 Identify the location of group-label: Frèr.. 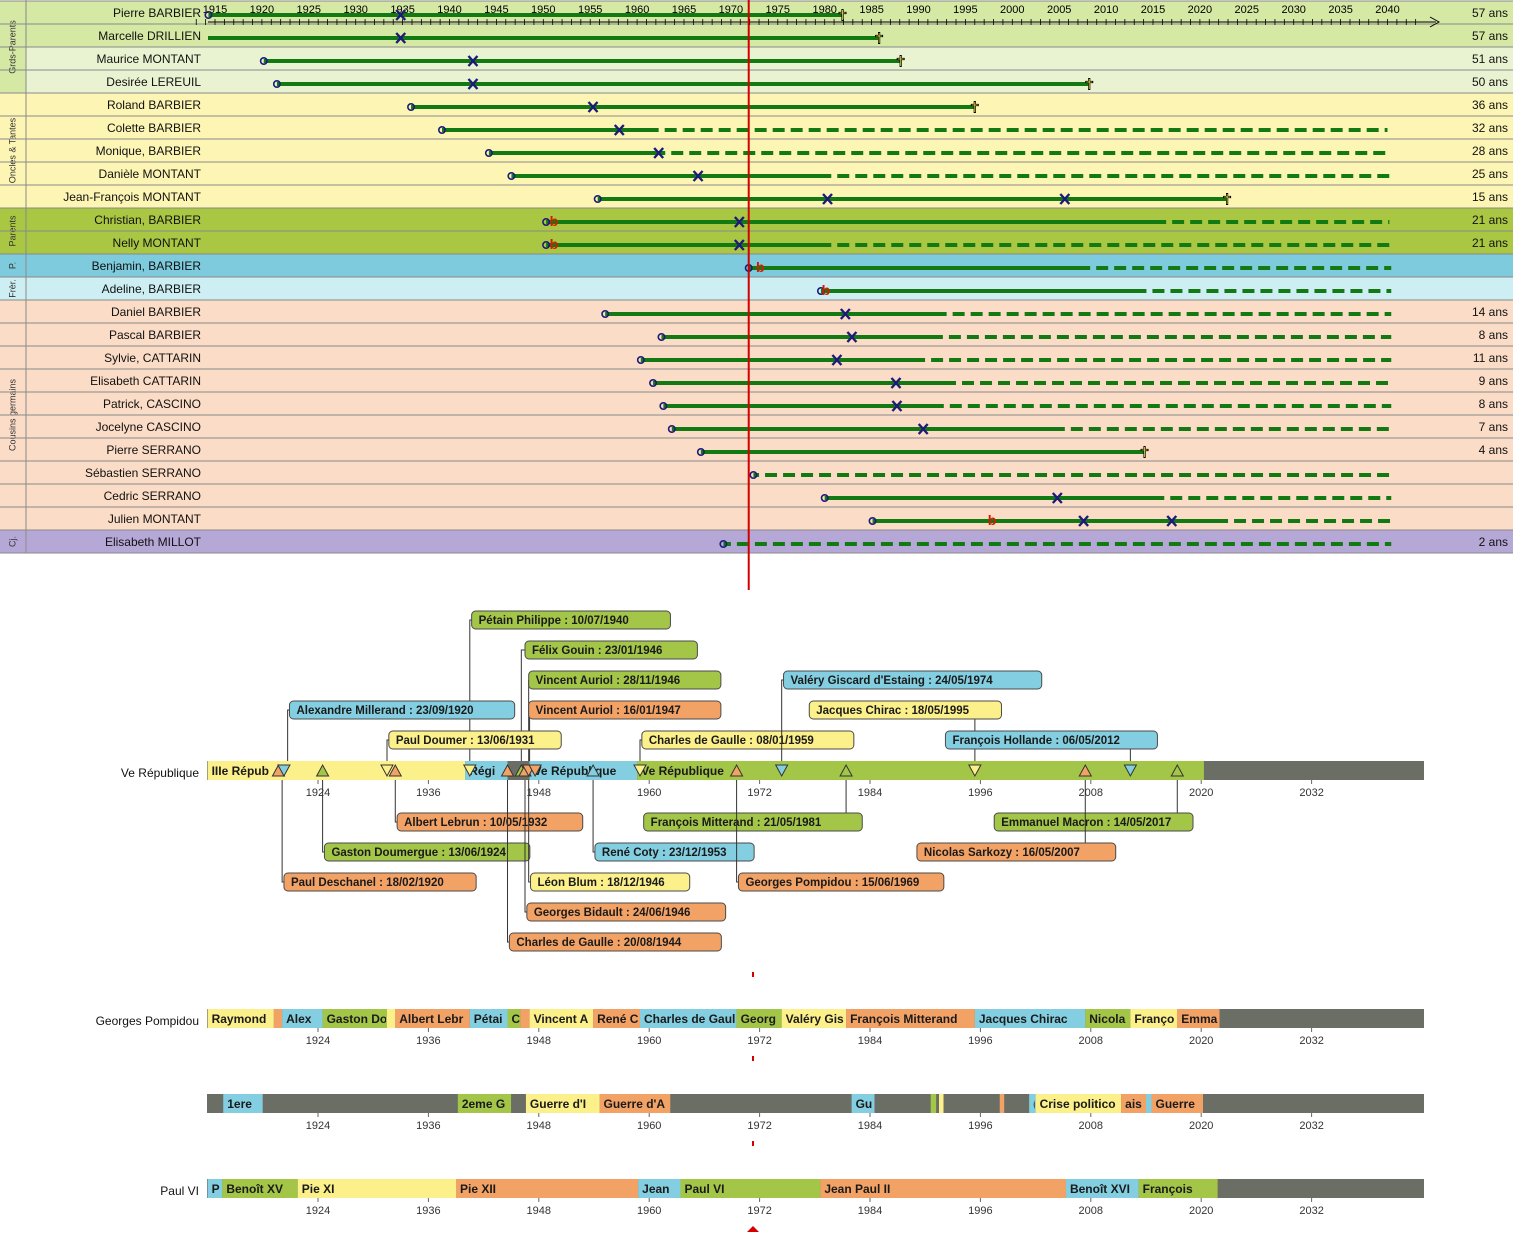
(12, 288).